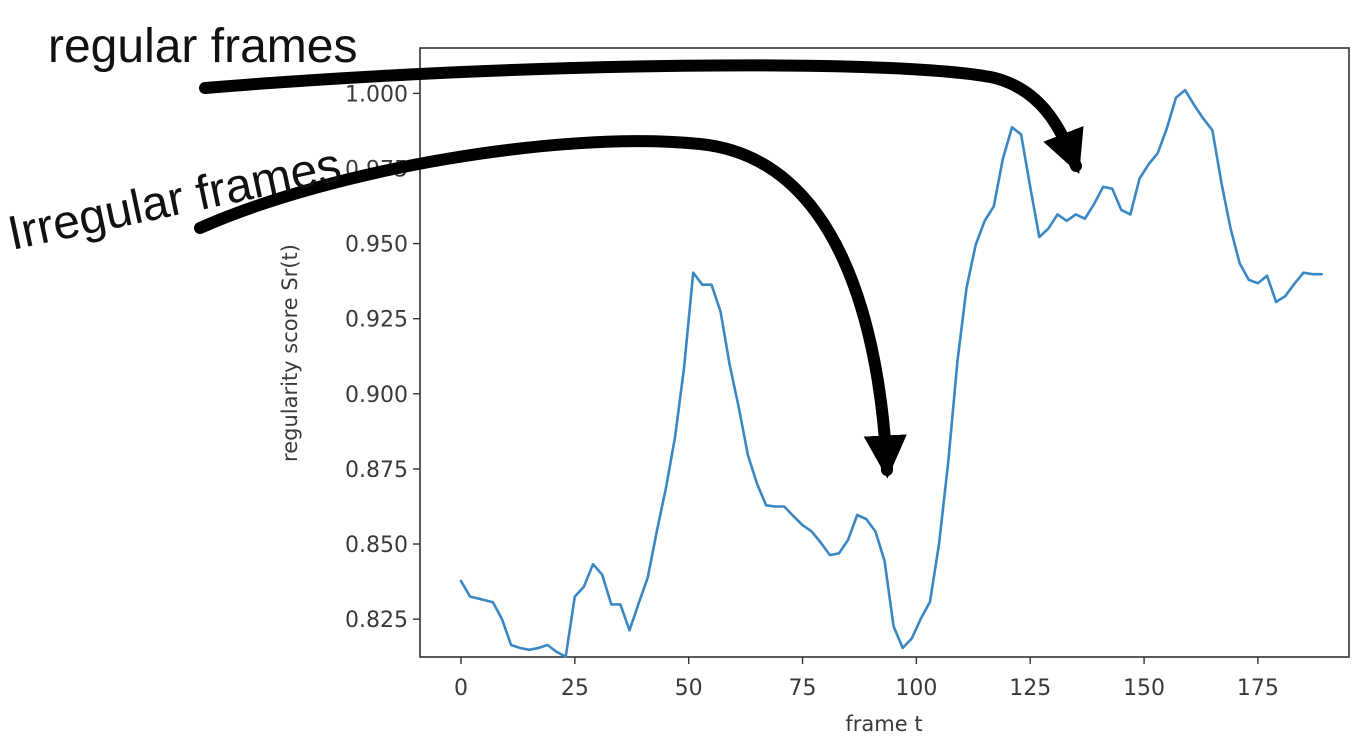  What do you see at coordinates (689, 688) in the screenshot?
I see `x-tick-label: 50` at bounding box center [689, 688].